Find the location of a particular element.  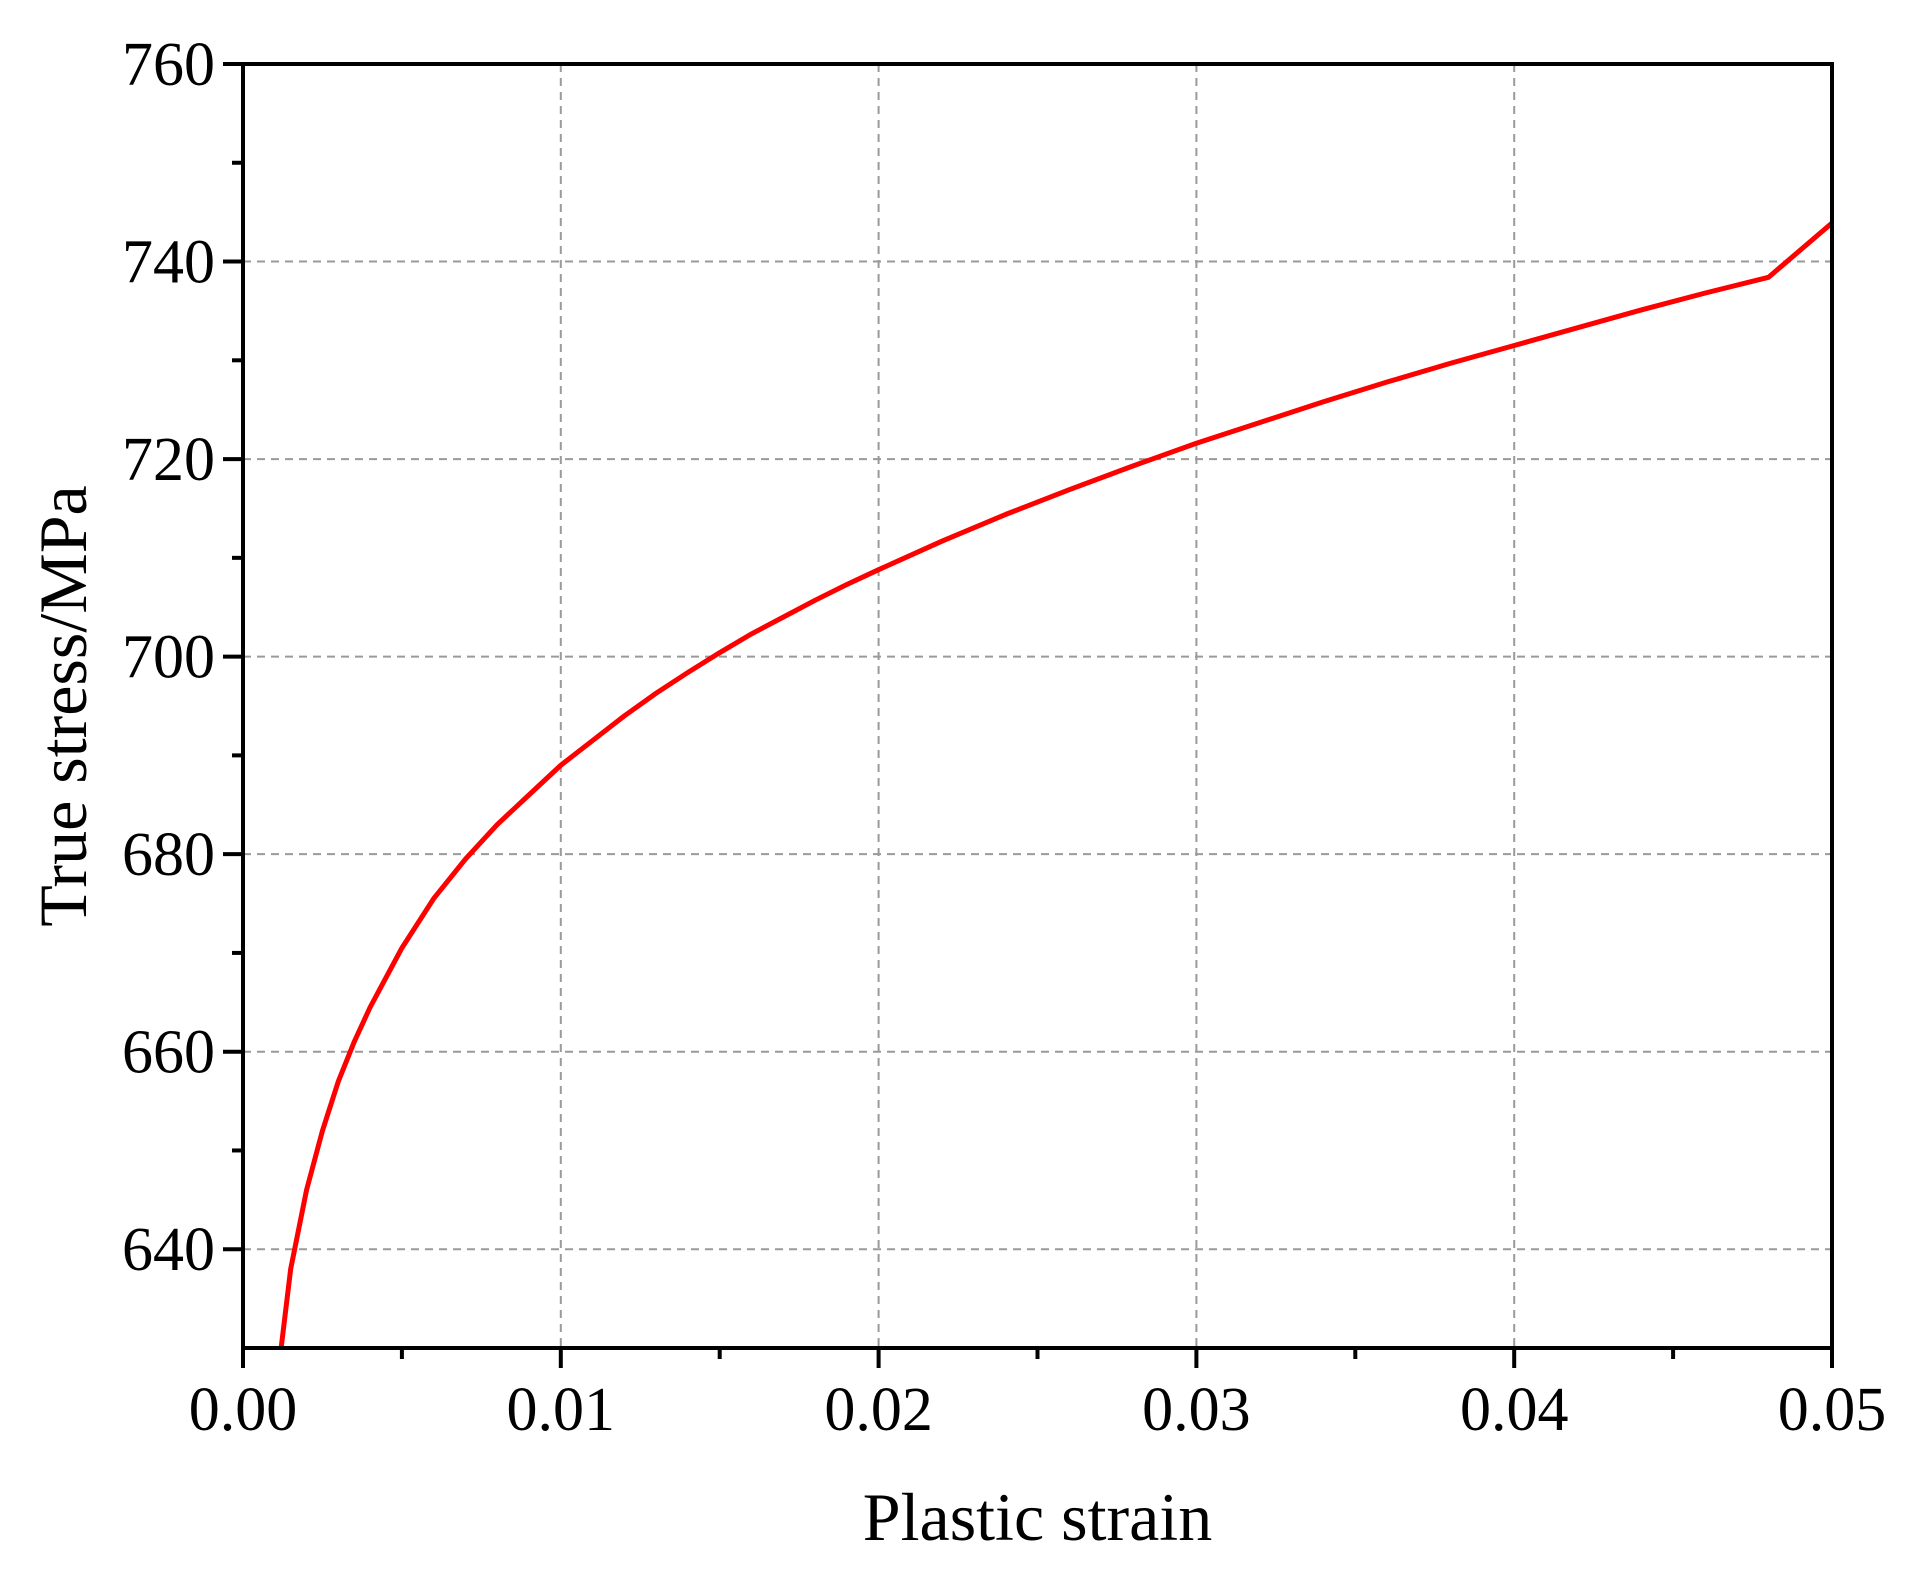

x-tick-label: 0.01 is located at coordinates (561, 1410).